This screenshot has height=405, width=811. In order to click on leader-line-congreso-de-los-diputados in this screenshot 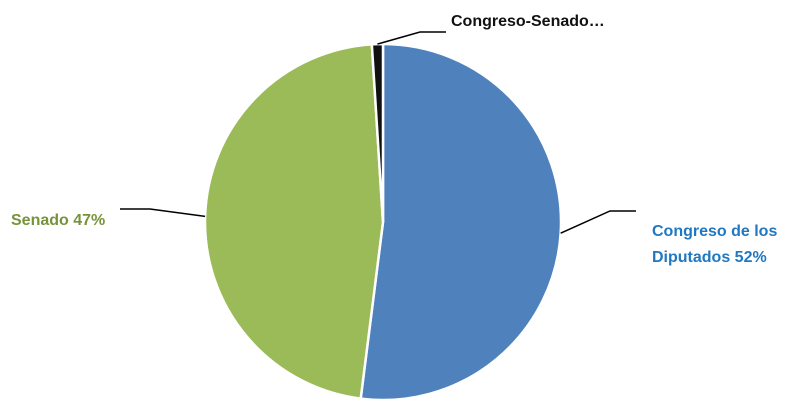, I will do `click(598, 222)`.